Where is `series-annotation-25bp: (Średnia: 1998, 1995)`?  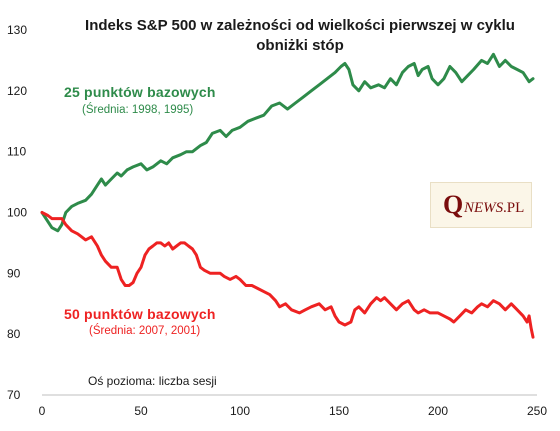 series-annotation-25bp: (Średnia: 1998, 1995) is located at coordinates (138, 110).